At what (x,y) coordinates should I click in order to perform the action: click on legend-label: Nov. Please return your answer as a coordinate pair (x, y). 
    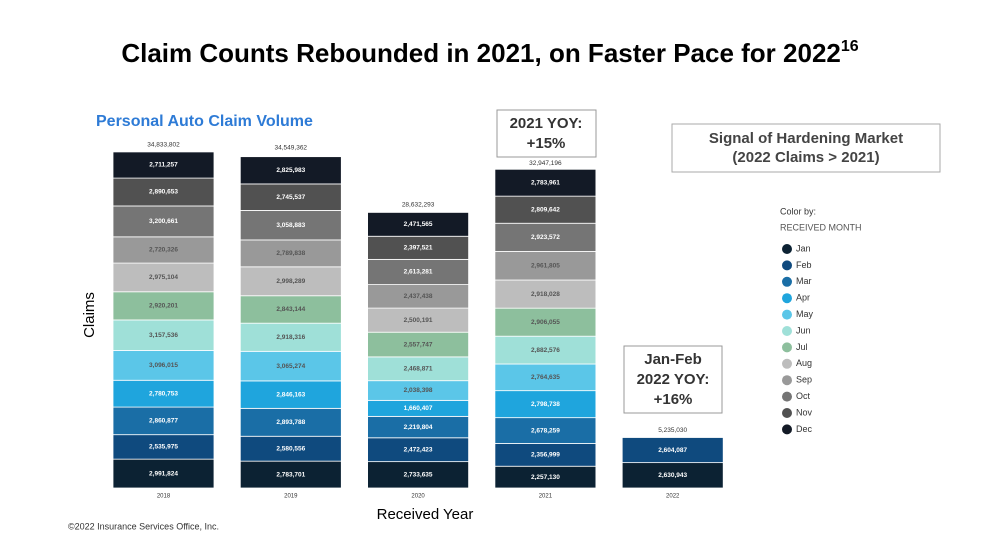
    Looking at the image, I should click on (804, 412).